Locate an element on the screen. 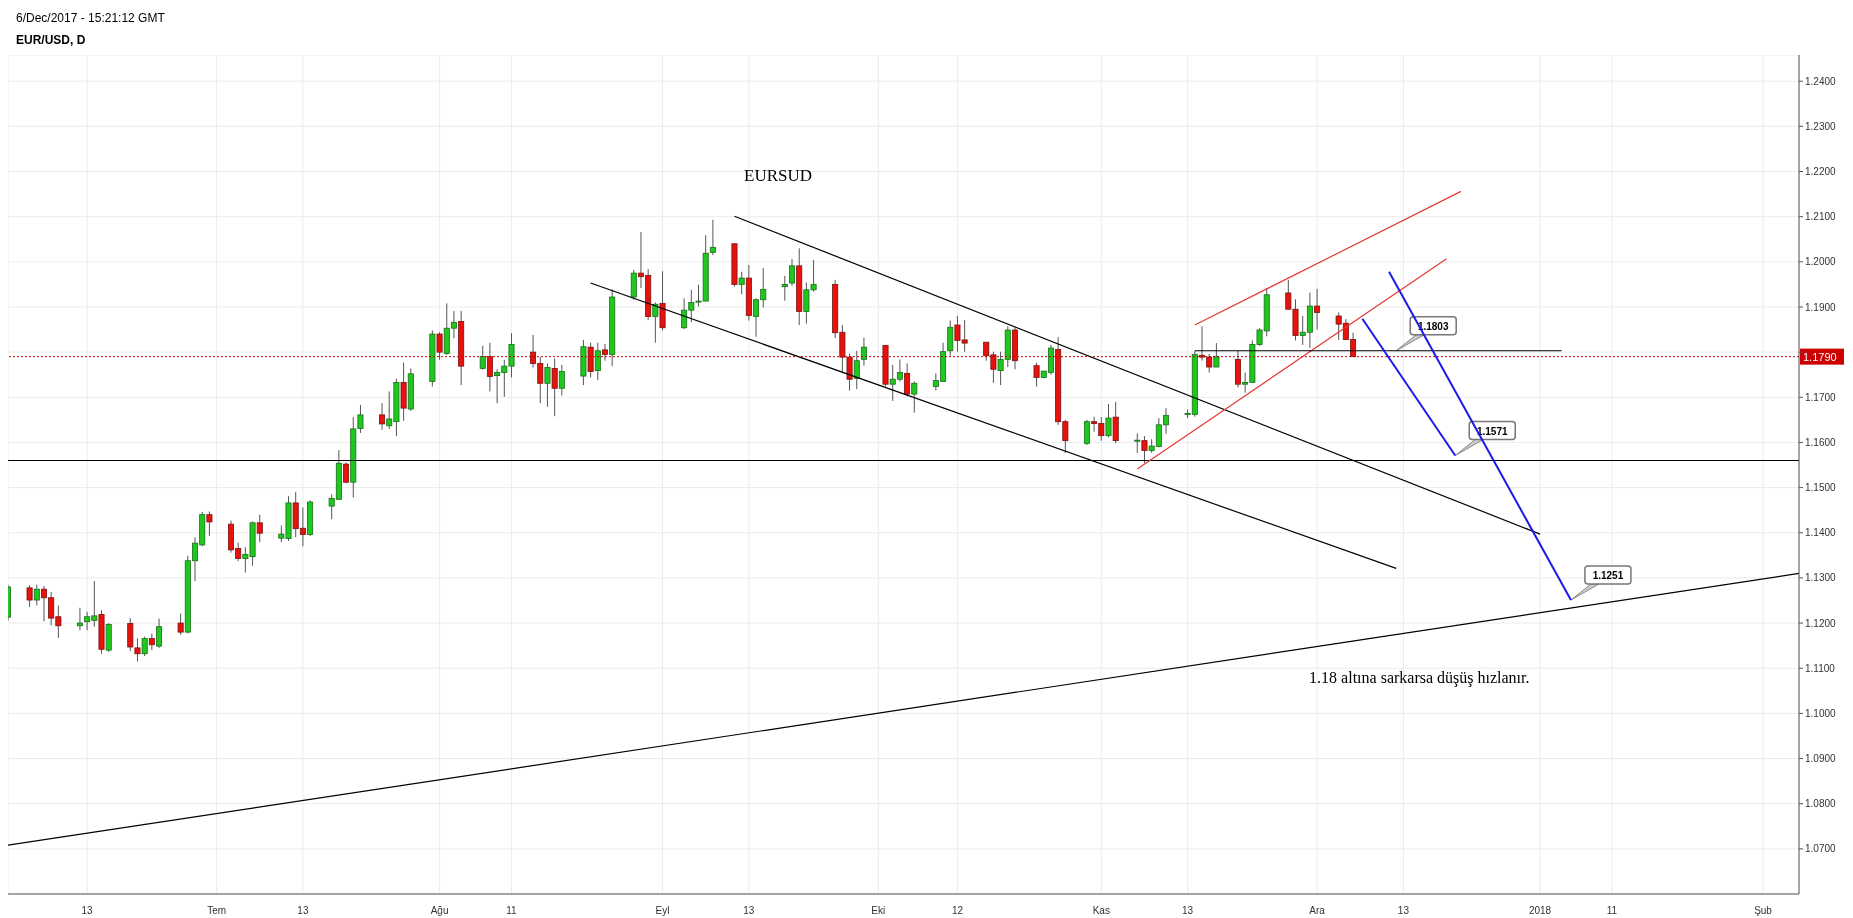 The image size is (1853, 918). y-tick-label: 1.1000 is located at coordinates (1821, 713).